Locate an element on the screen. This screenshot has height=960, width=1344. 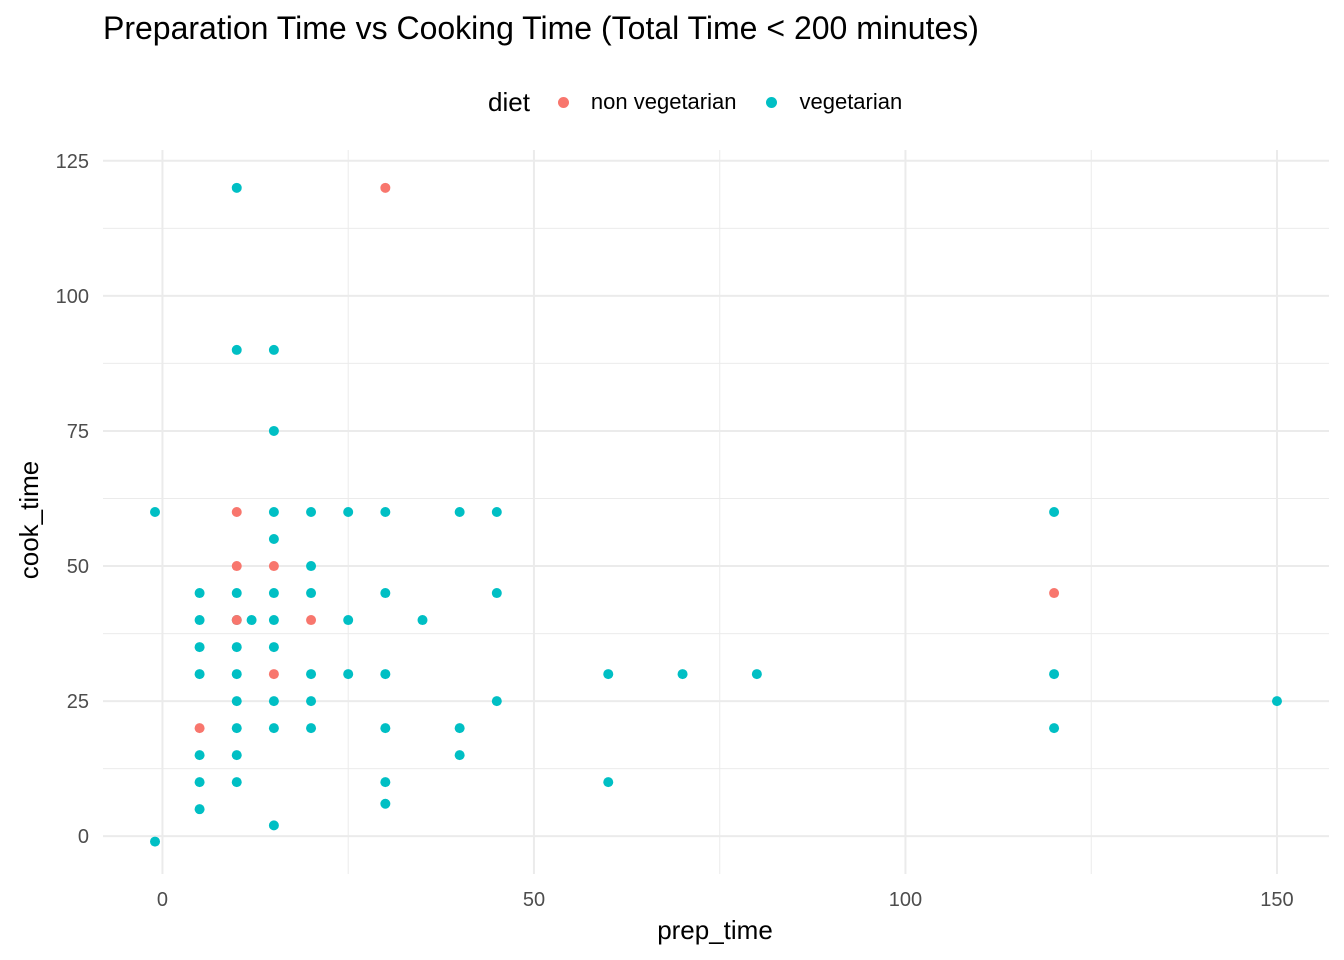
y-tick-label: 100 is located at coordinates (72, 297).